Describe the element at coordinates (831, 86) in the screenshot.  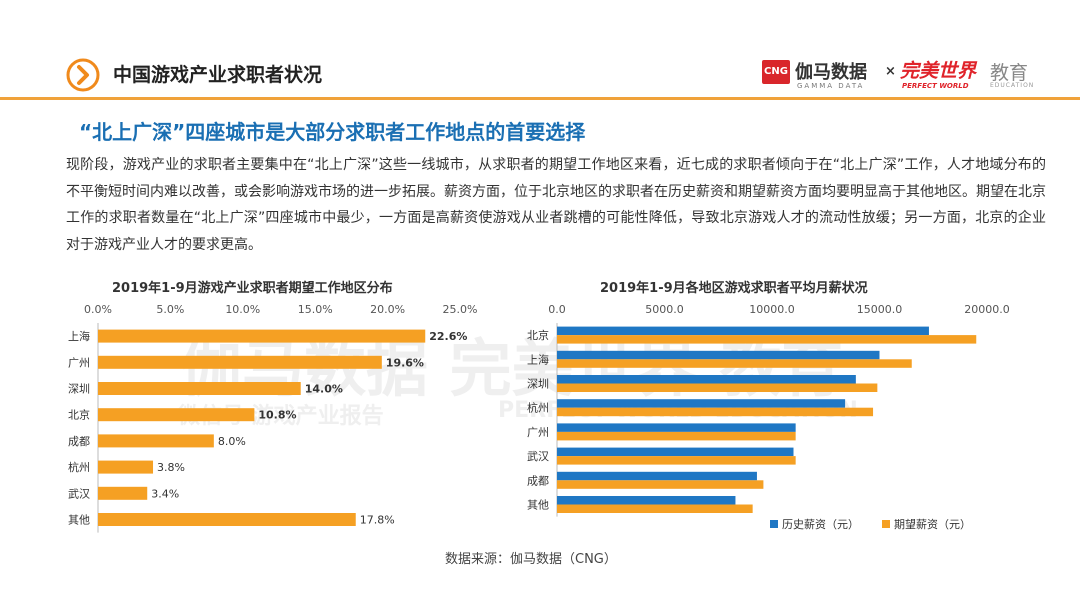
I see `gamma-data-logo-sub: GAMMA DATA` at that location.